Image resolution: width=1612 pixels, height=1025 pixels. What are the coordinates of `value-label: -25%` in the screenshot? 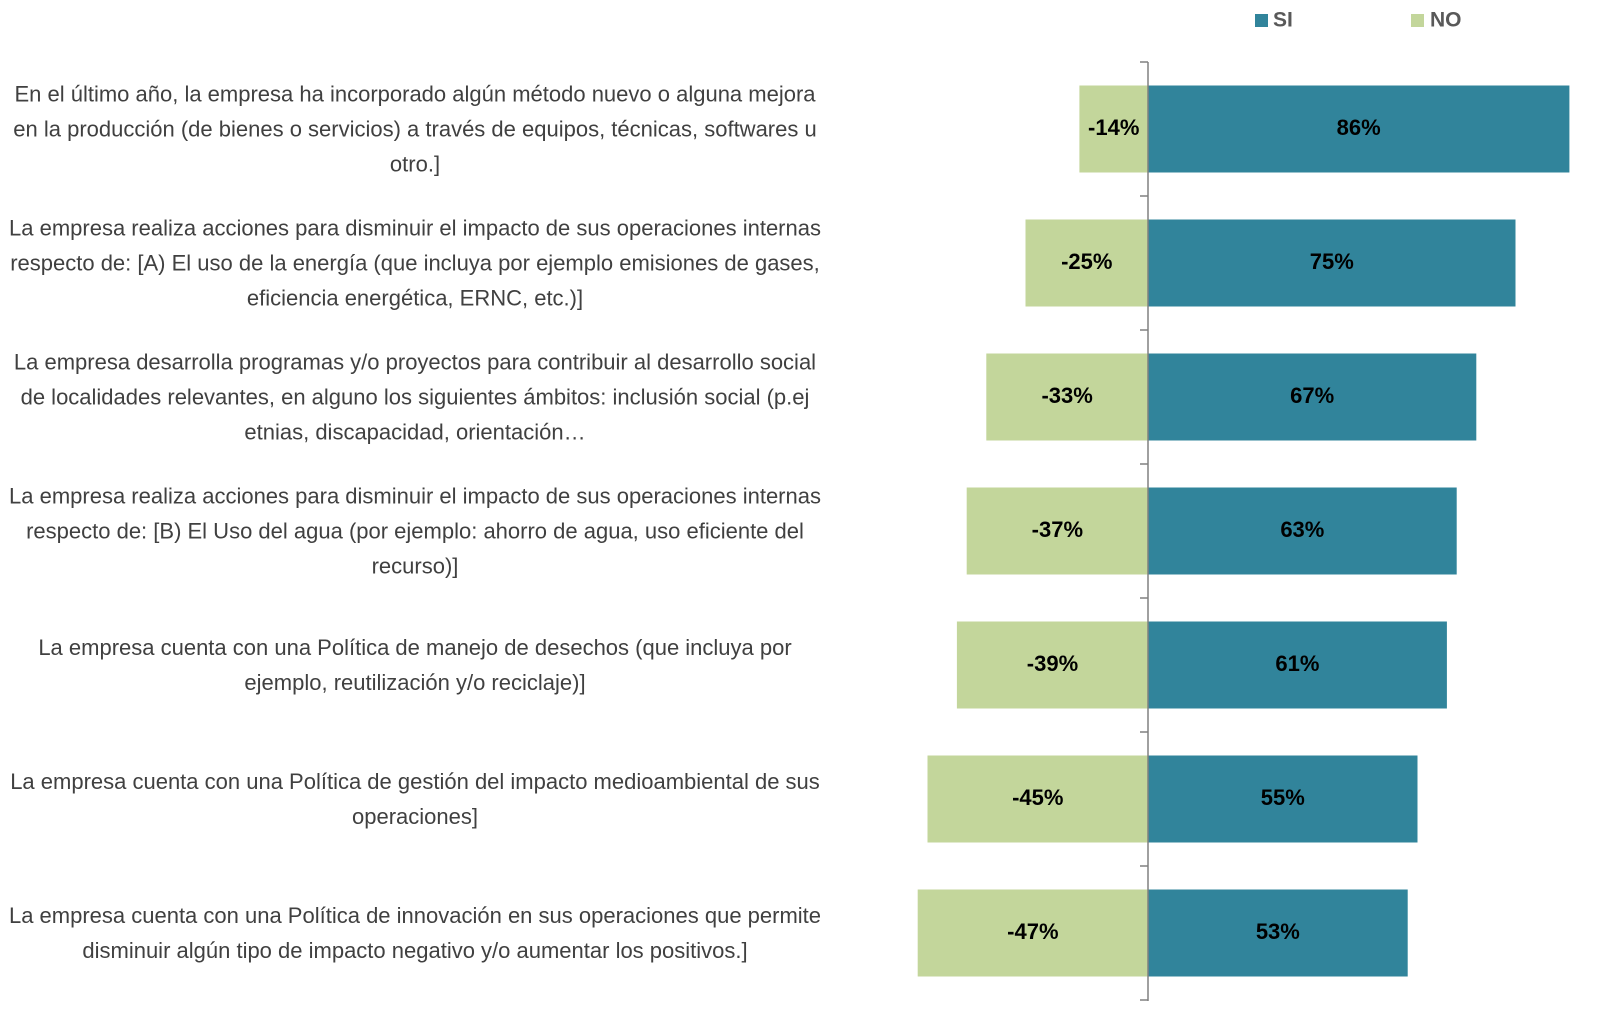 It's located at (1086, 261).